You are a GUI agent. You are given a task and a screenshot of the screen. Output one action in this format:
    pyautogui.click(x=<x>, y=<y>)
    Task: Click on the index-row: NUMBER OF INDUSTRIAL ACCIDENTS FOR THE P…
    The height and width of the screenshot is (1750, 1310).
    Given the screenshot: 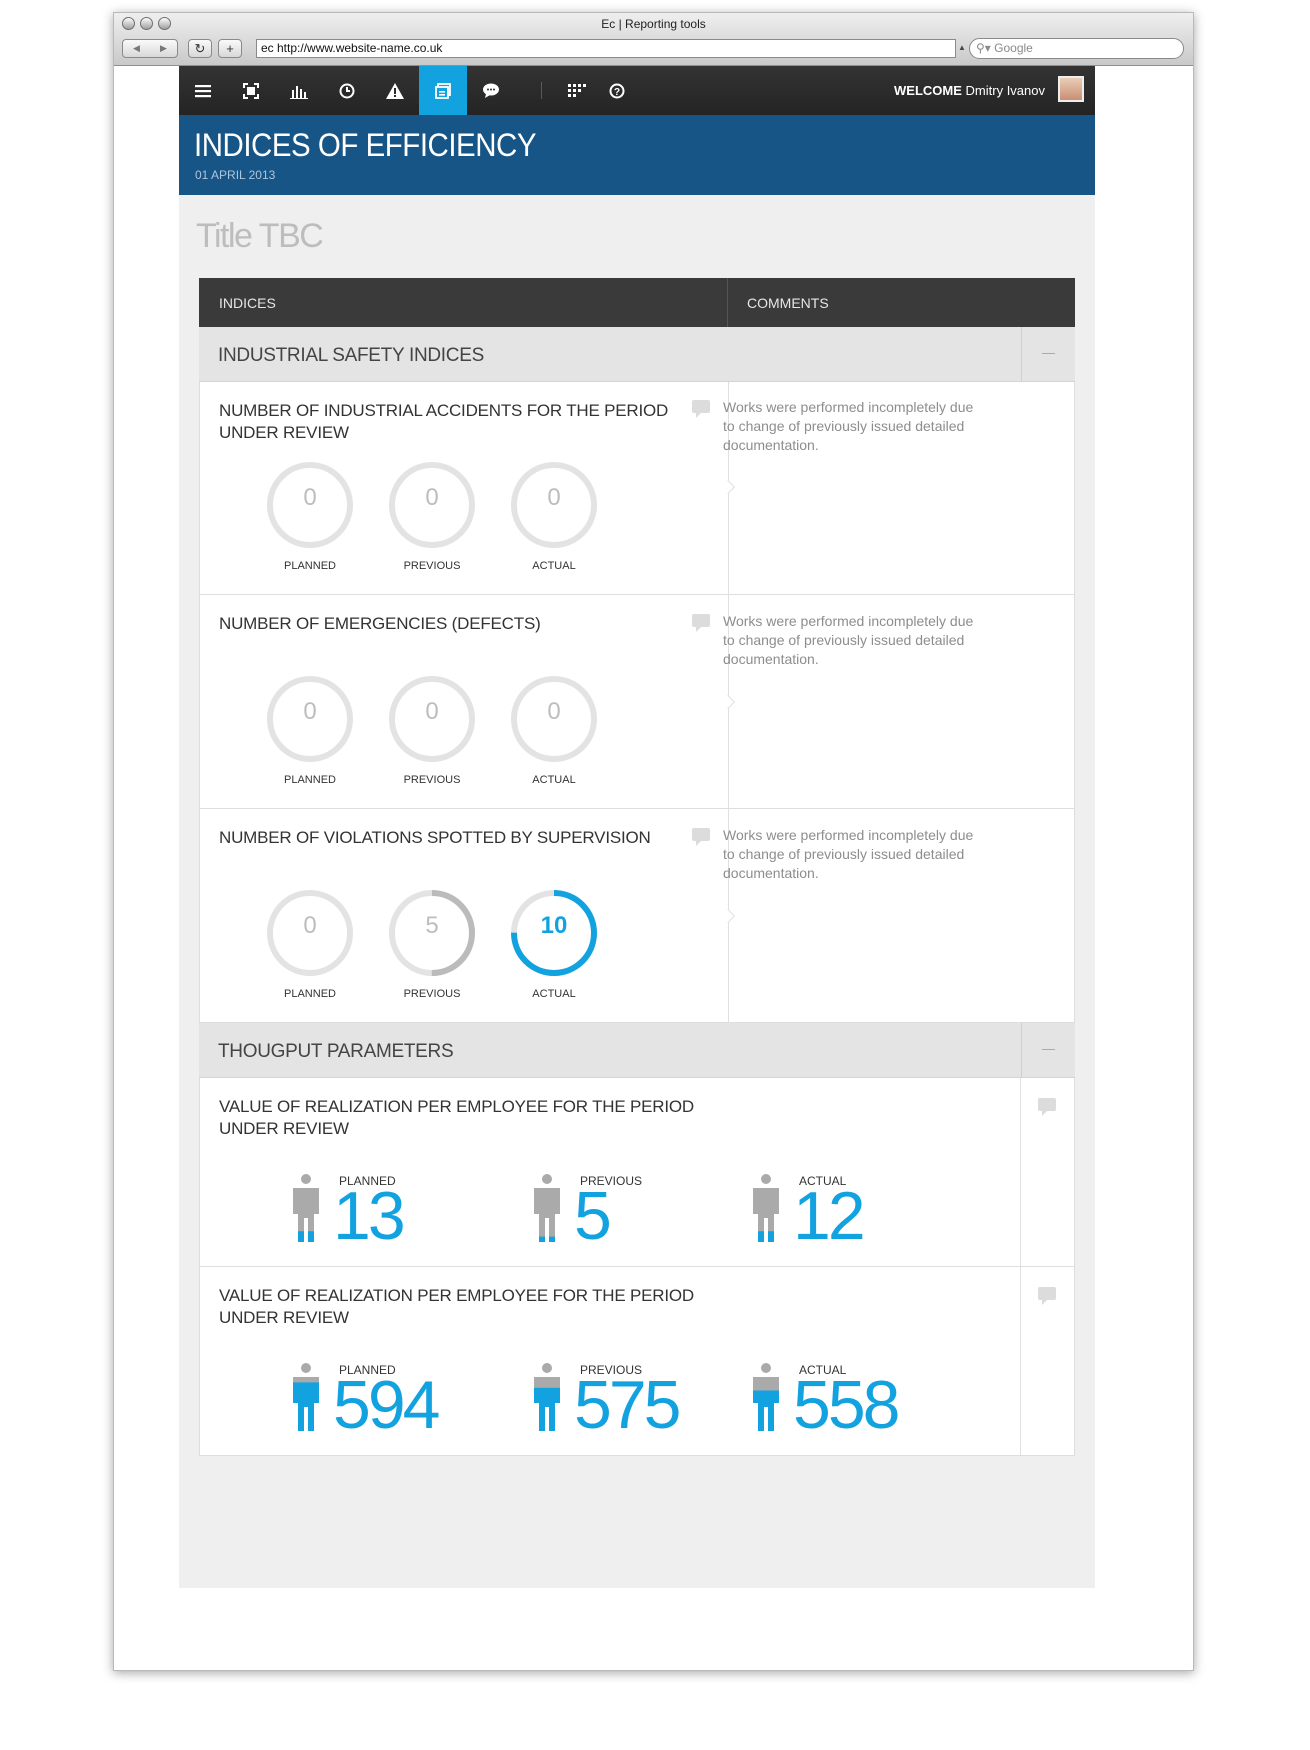 What is the action you would take?
    pyautogui.click(x=637, y=488)
    